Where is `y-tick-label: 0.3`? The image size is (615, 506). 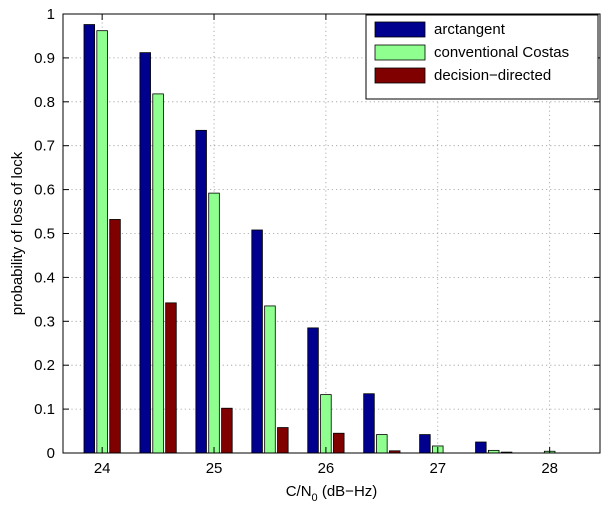 y-tick-label: 0.3 is located at coordinates (44, 321).